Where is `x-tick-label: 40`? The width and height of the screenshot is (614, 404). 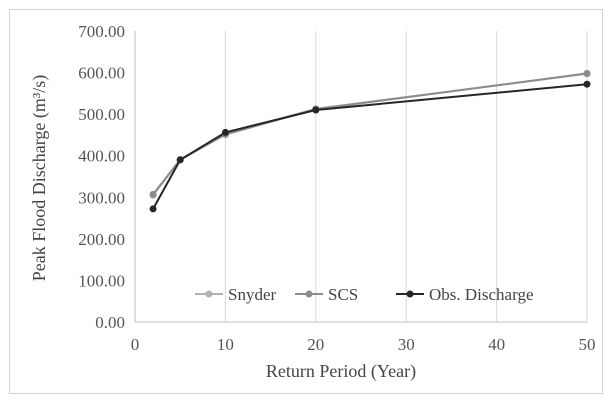
x-tick-label: 40 is located at coordinates (496, 344).